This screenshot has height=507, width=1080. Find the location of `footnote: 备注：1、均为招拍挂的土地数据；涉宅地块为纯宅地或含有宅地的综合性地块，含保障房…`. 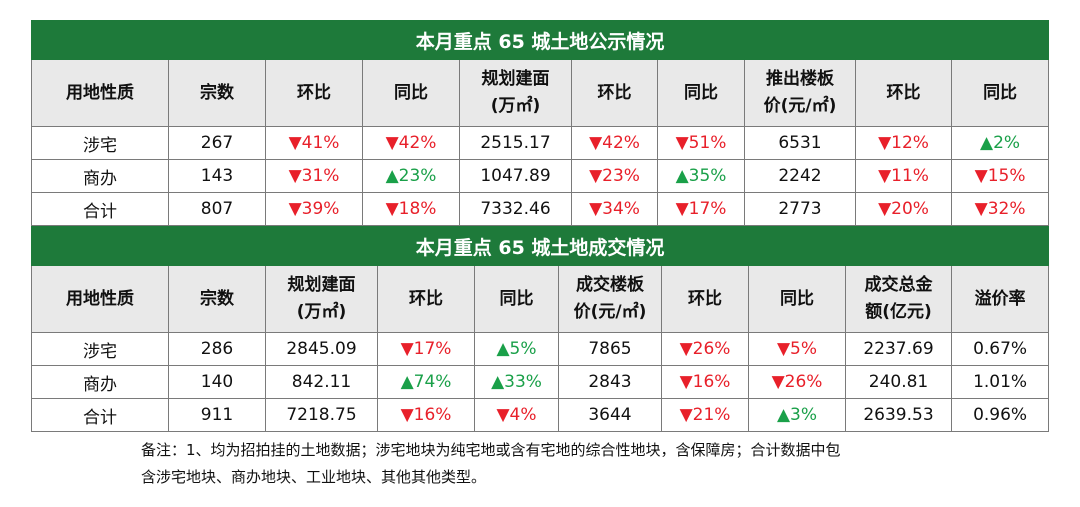

footnote: 备注：1、均为招拍挂的土地数据；涉宅地块为纯宅地或含有宅地的综合性地块，含保障房… is located at coordinates (551, 464).